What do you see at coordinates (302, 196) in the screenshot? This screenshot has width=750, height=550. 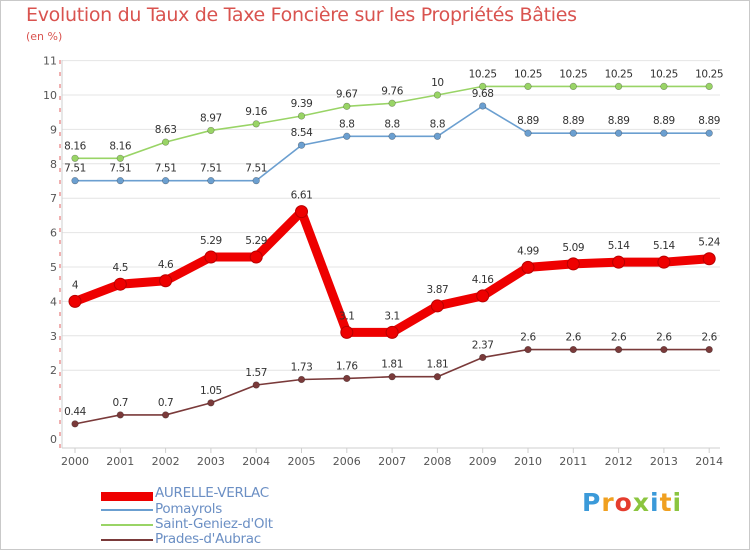 I see `data-label: 6.61` at bounding box center [302, 196].